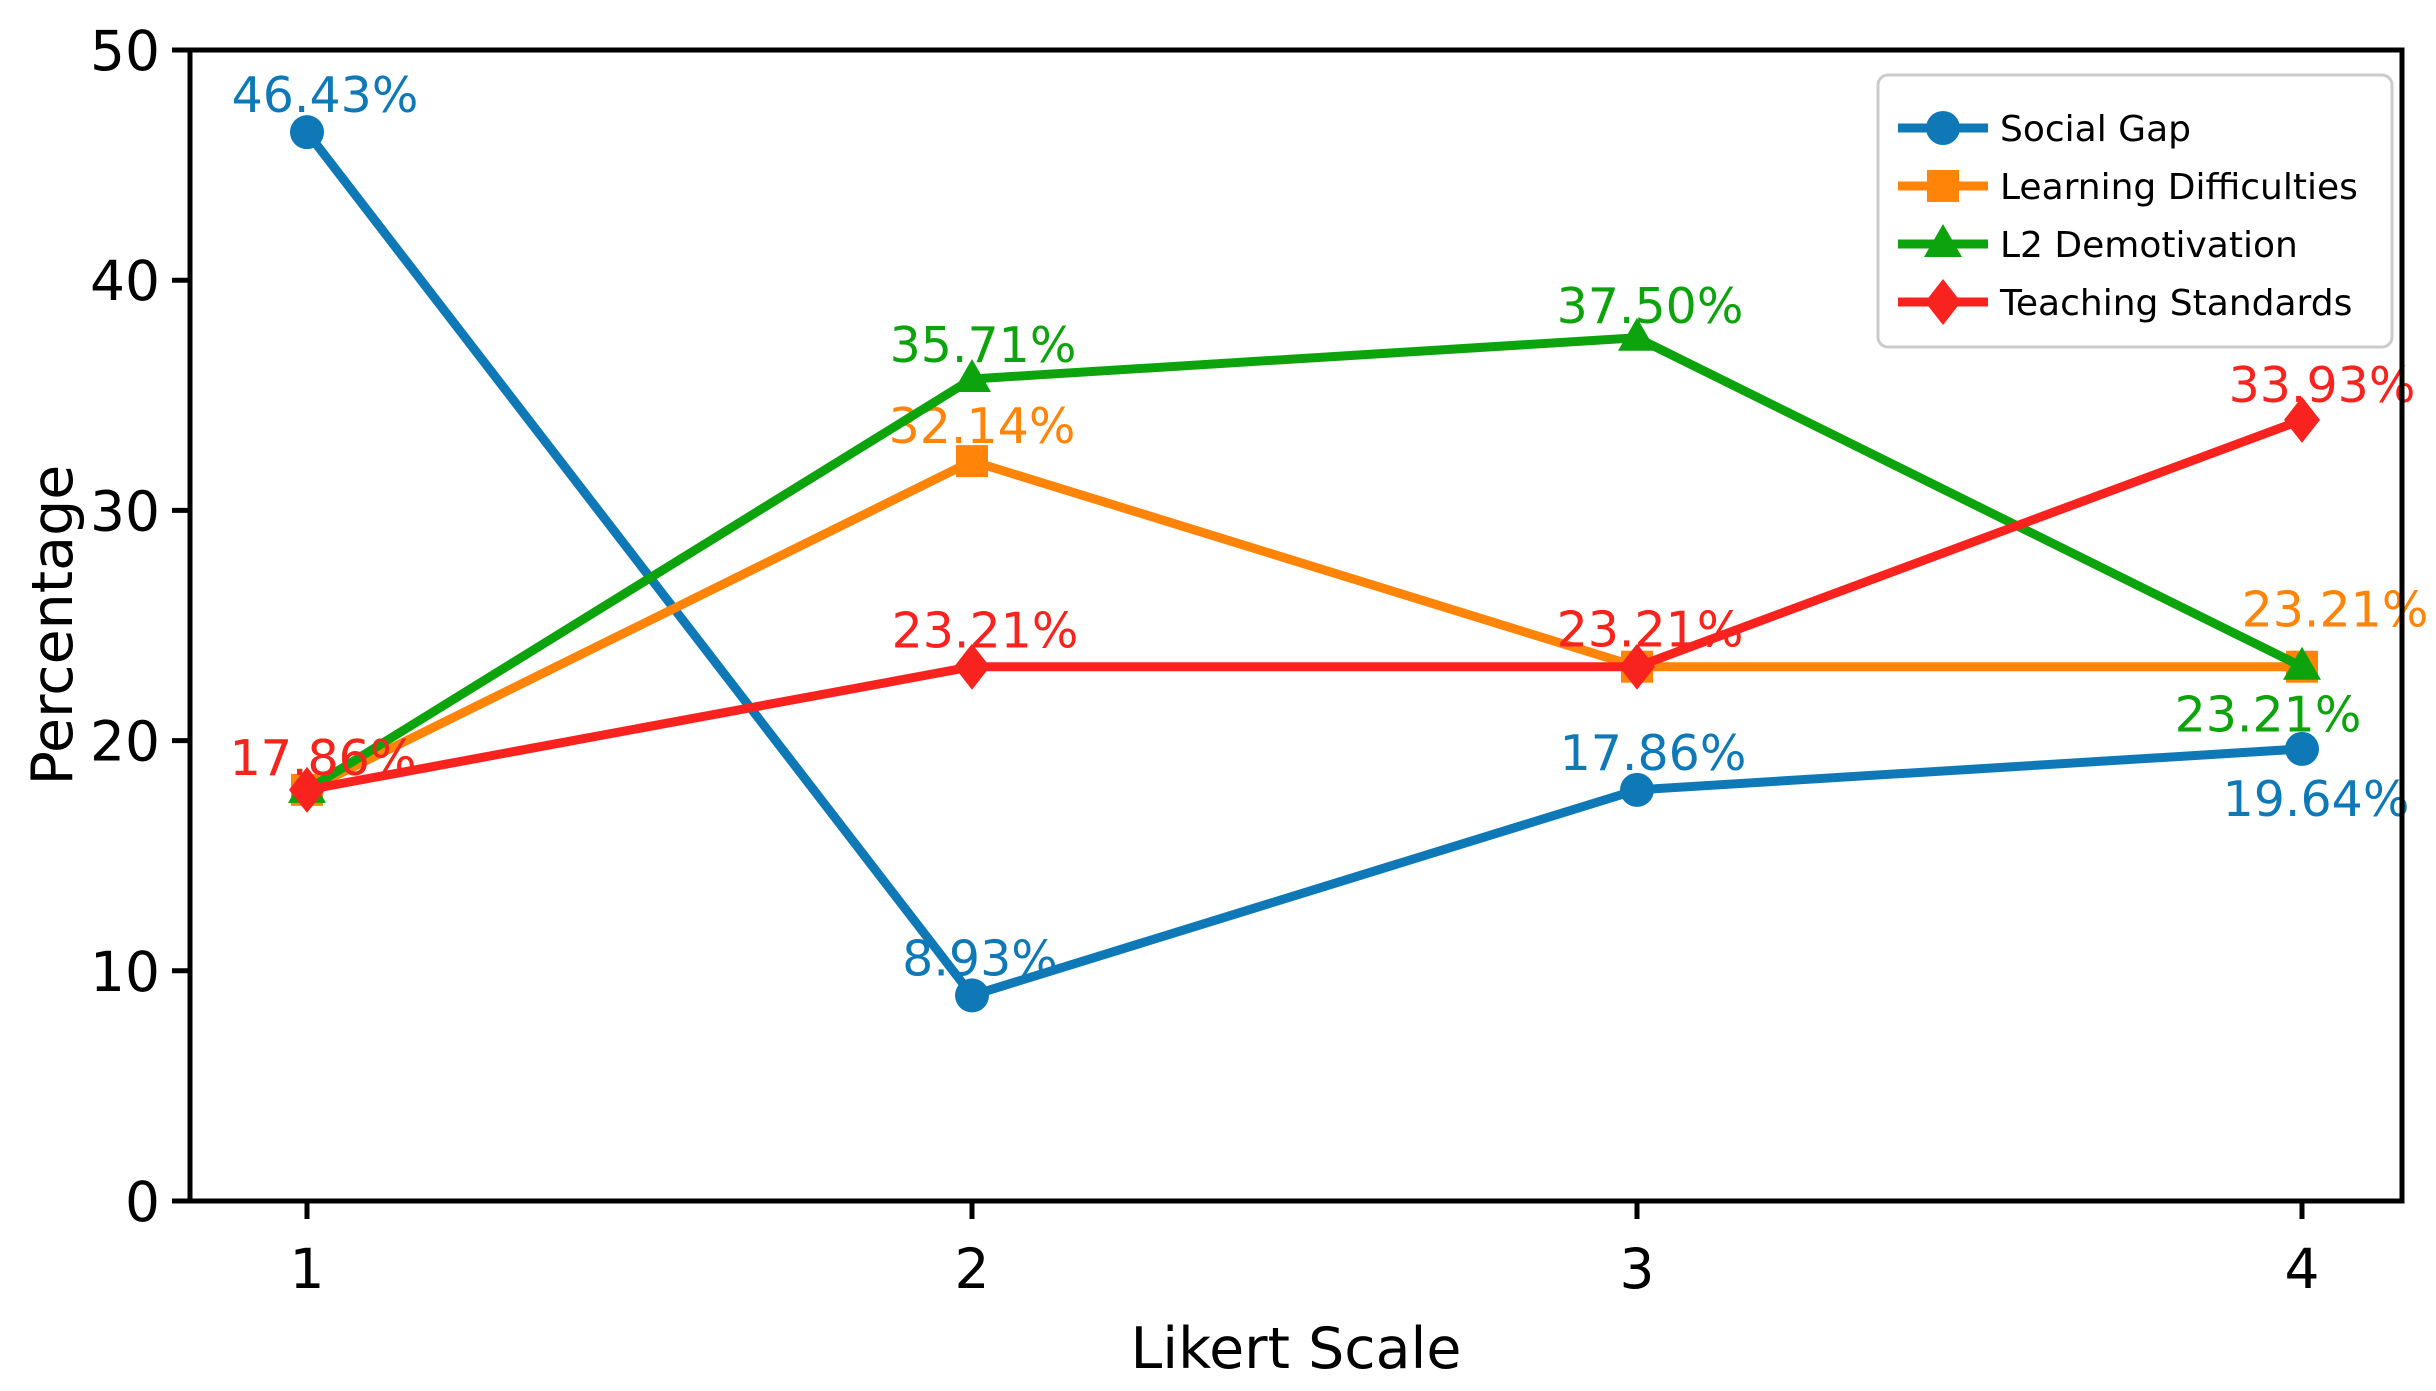  What do you see at coordinates (1943, 302) in the screenshot?
I see `legend-diamond-icon` at bounding box center [1943, 302].